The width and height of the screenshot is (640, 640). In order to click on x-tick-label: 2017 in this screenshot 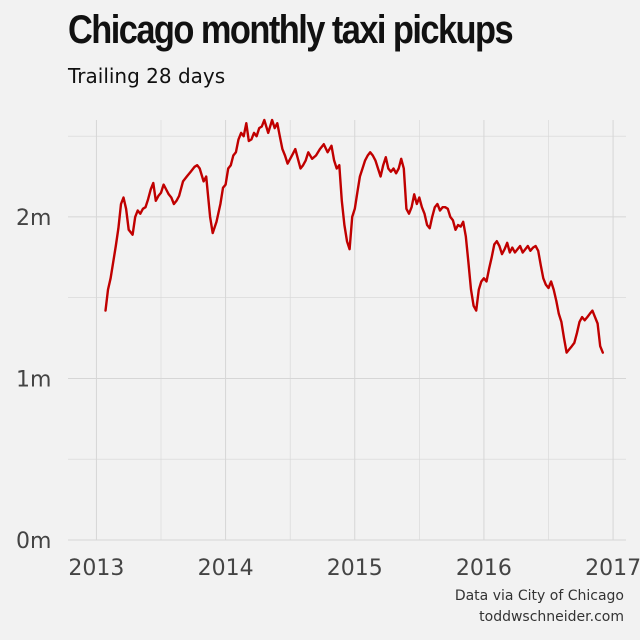, I will do `click(612, 568)`.